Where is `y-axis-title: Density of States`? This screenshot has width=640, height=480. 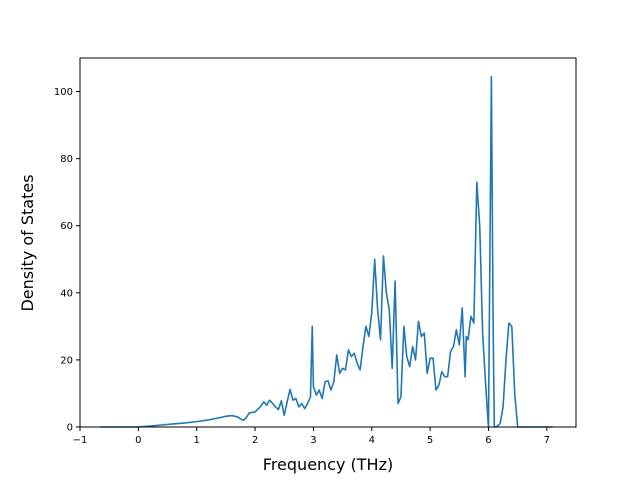 y-axis-title: Density of States is located at coordinates (27, 242).